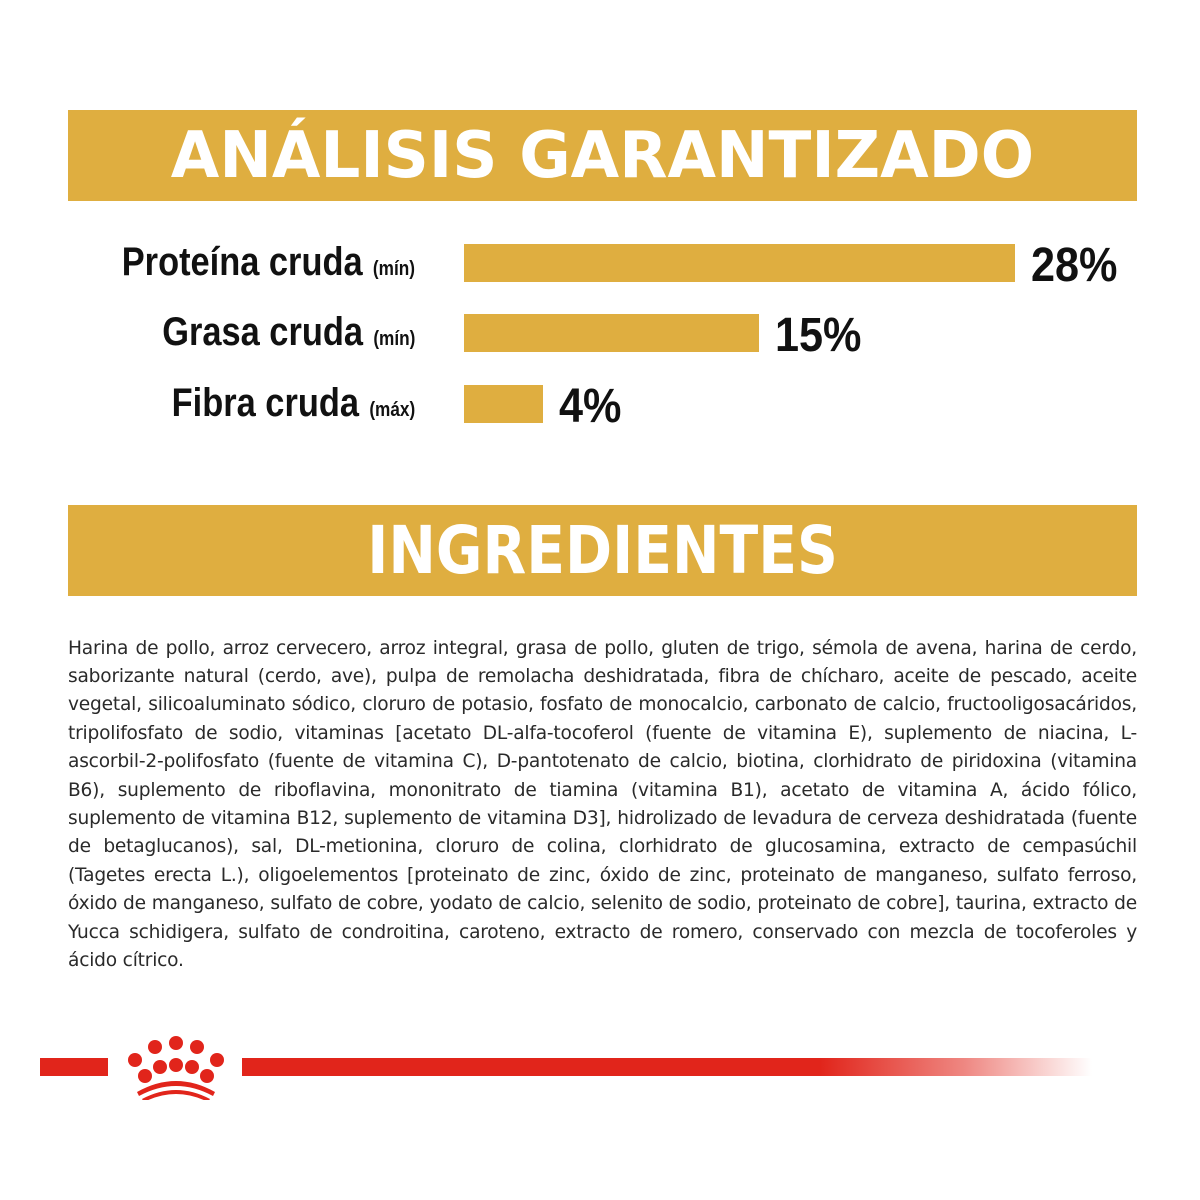 This screenshot has width=1200, height=1200. What do you see at coordinates (1074, 265) in the screenshot?
I see `value-label-protein: 28%` at bounding box center [1074, 265].